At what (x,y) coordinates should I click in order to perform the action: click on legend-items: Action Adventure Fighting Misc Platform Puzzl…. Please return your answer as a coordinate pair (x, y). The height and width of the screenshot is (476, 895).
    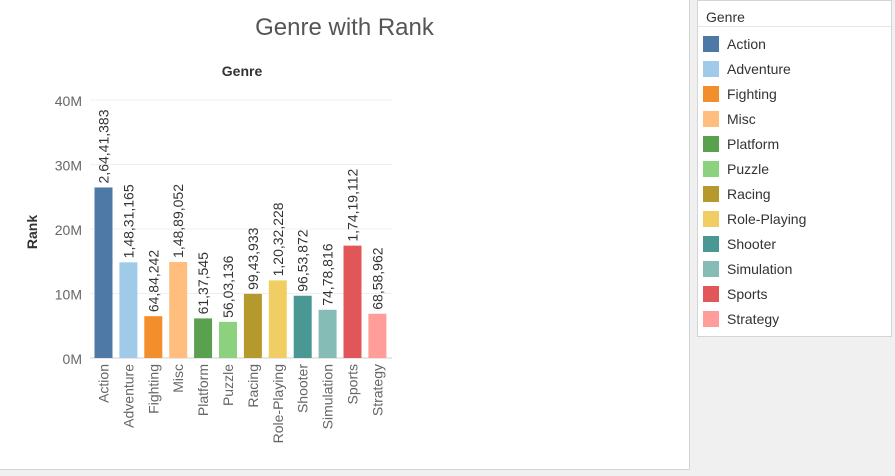
    Looking at the image, I should click on (794, 179).